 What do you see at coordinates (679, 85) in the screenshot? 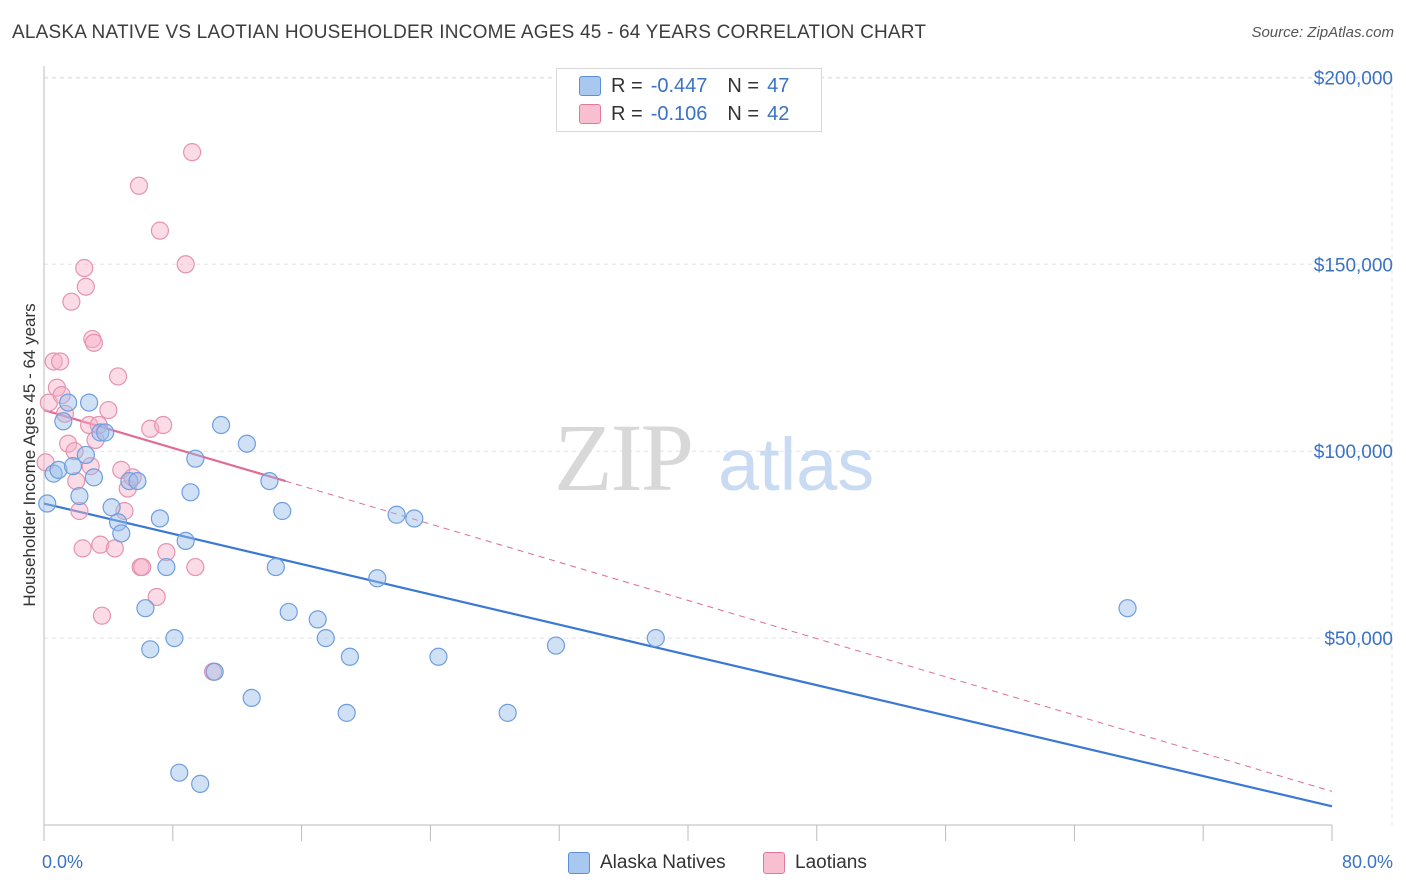
I see `r-value: -0.447` at bounding box center [679, 85].